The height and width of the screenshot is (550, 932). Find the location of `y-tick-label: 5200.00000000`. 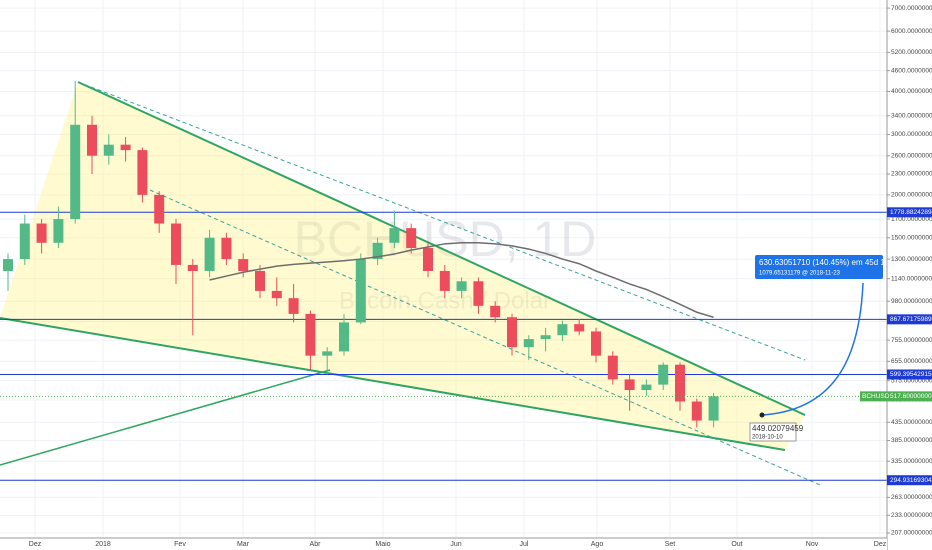

y-tick-label: 5200.00000000 is located at coordinates (911, 52).